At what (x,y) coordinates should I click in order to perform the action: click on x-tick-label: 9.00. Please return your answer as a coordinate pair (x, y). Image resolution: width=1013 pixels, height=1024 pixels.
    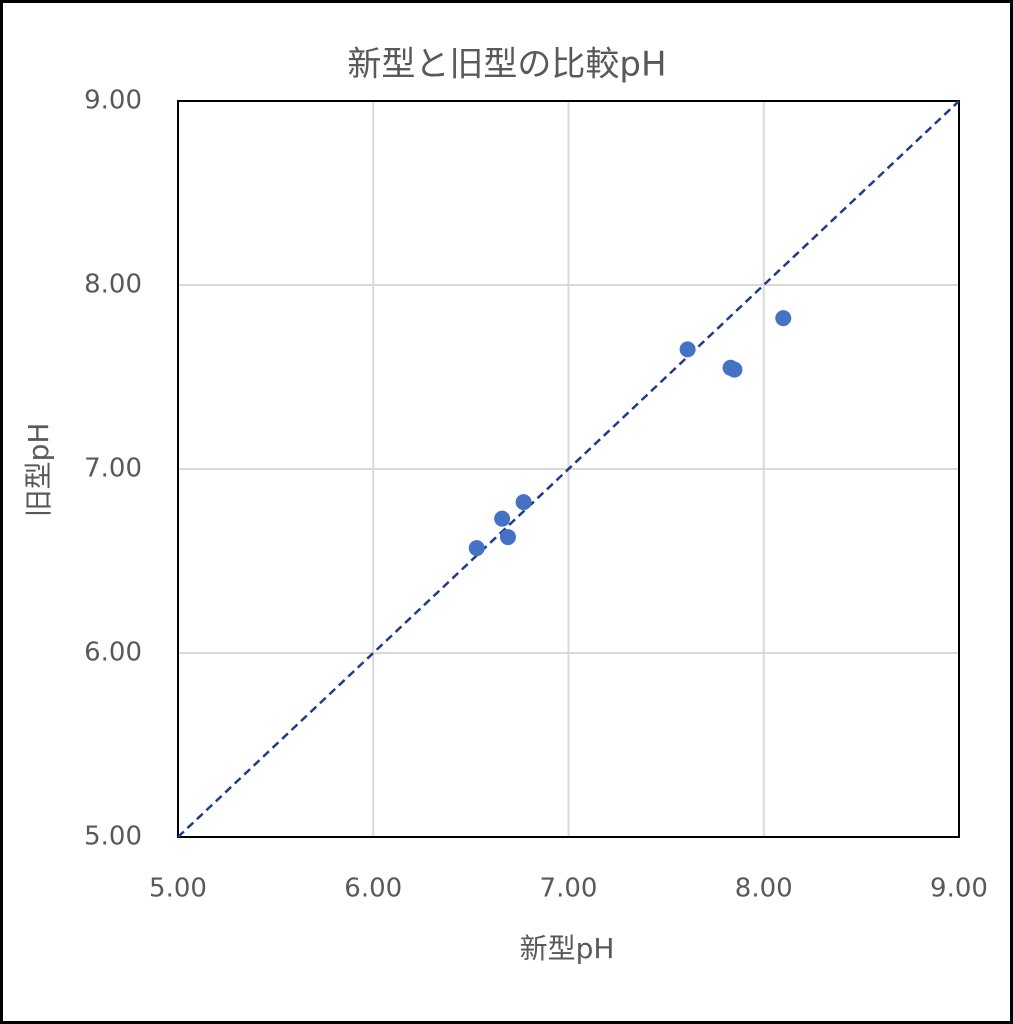
    Looking at the image, I should click on (959, 889).